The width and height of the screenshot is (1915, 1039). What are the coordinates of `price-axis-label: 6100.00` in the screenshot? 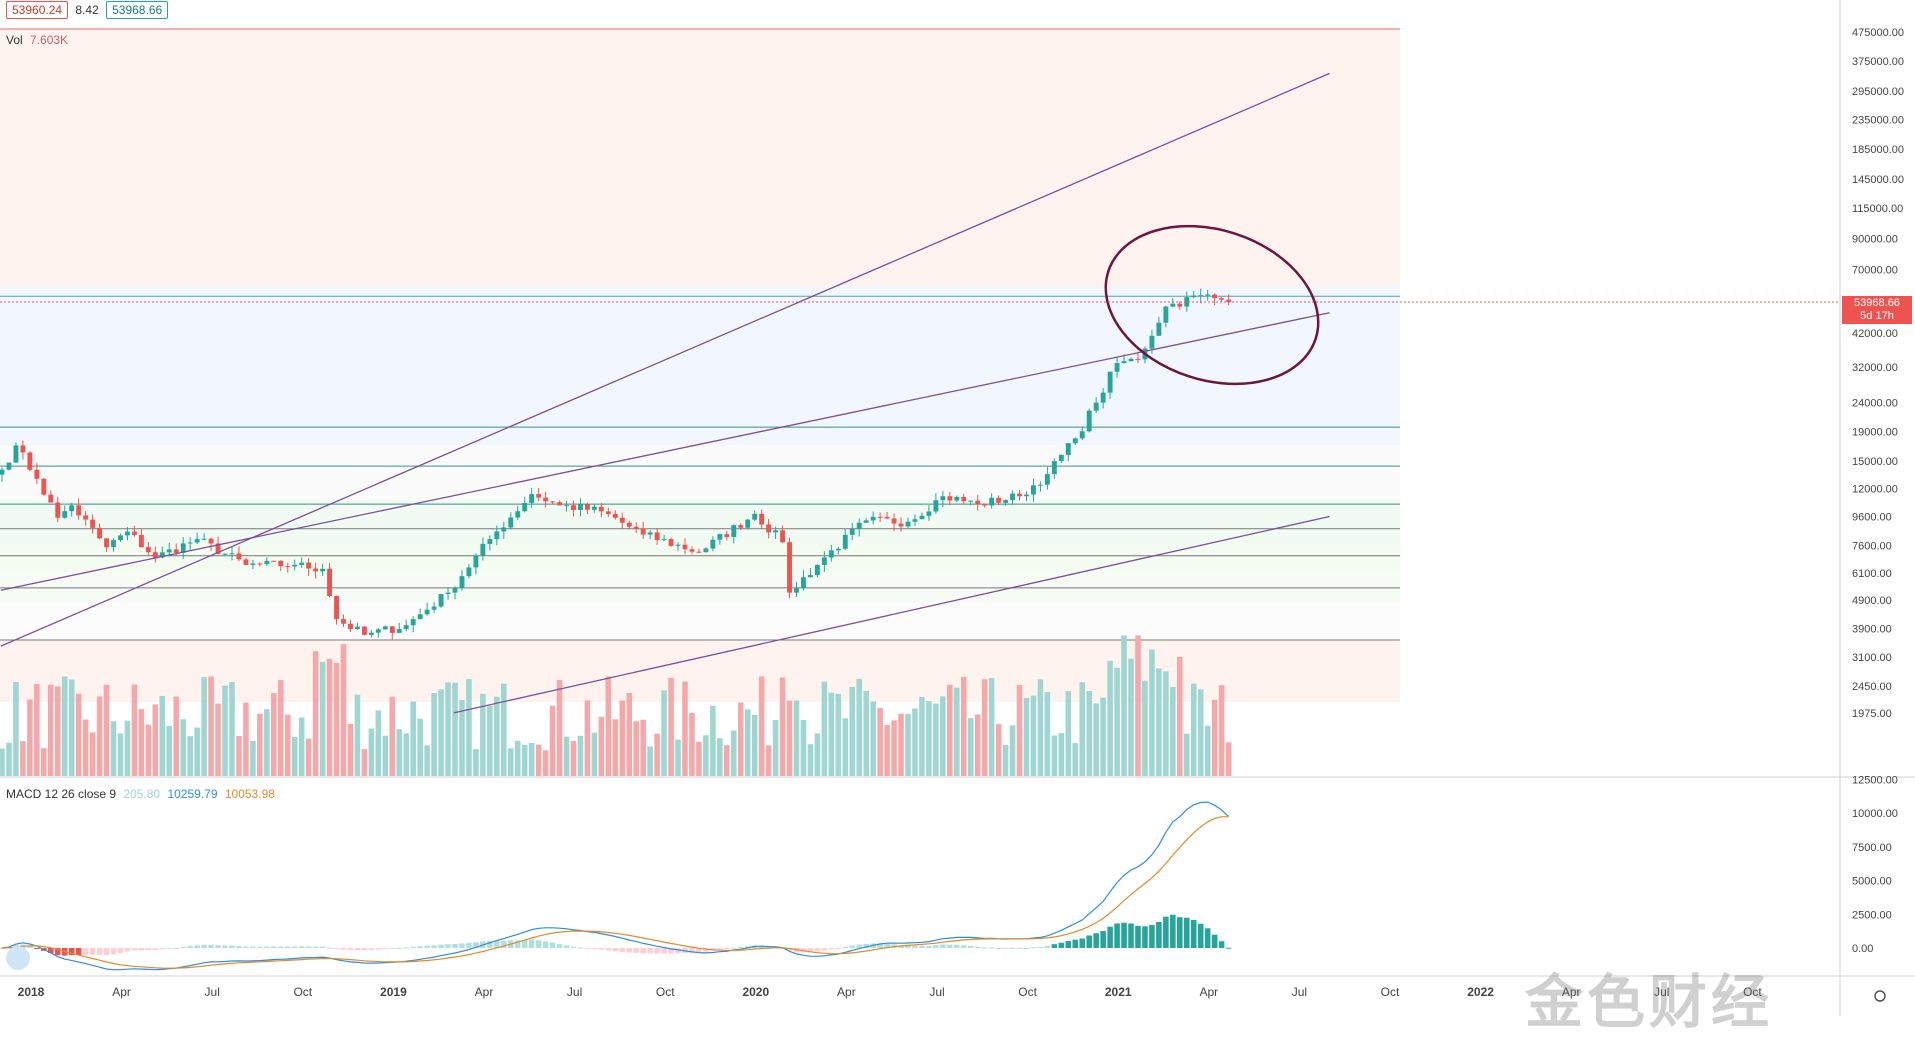 It's located at (1872, 574).